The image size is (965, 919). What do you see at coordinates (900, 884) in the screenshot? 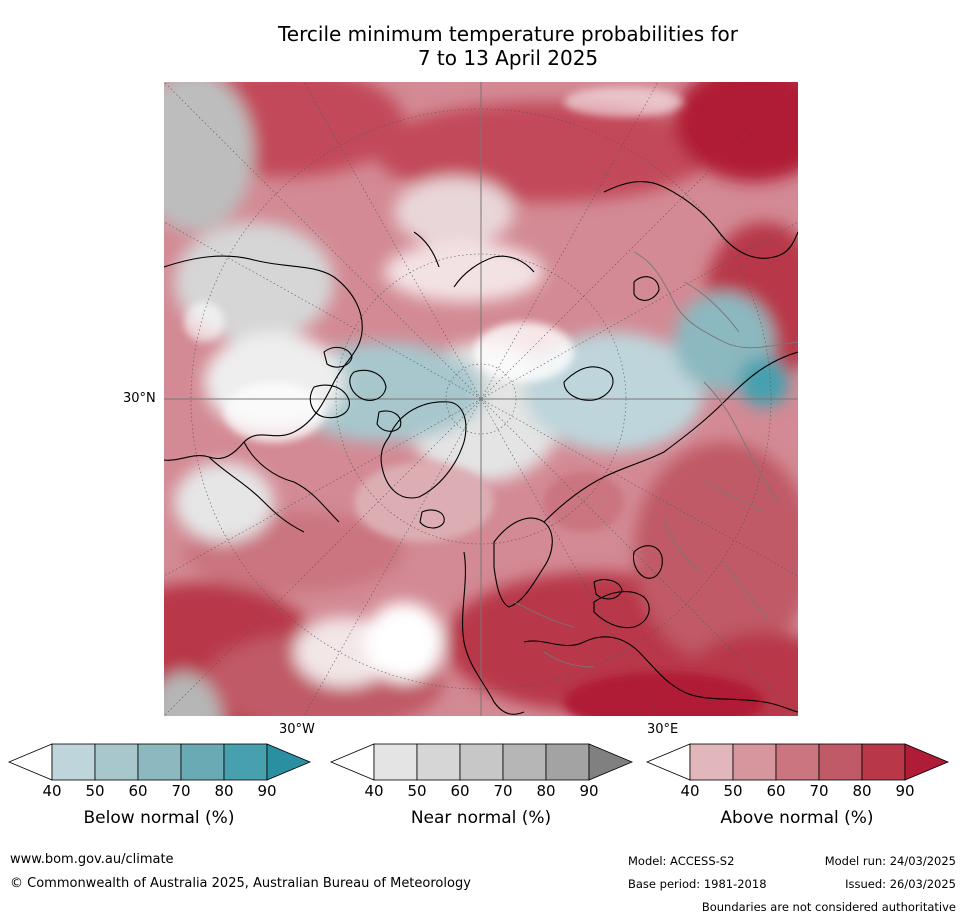
I see `issued-date: Issued: 26/03/2025` at bounding box center [900, 884].